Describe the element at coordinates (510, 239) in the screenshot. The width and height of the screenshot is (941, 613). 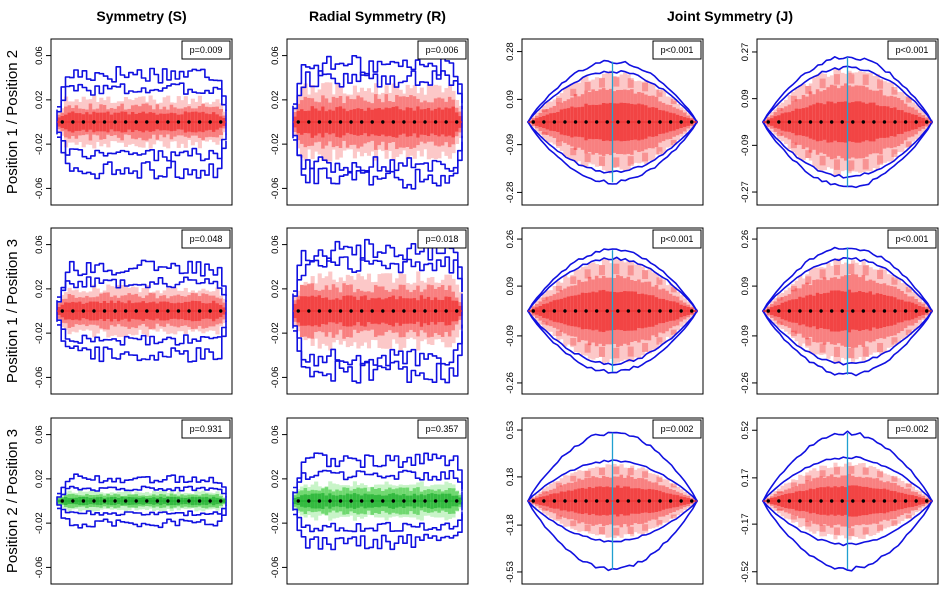
I see `y-tick-label: 0.26` at that location.